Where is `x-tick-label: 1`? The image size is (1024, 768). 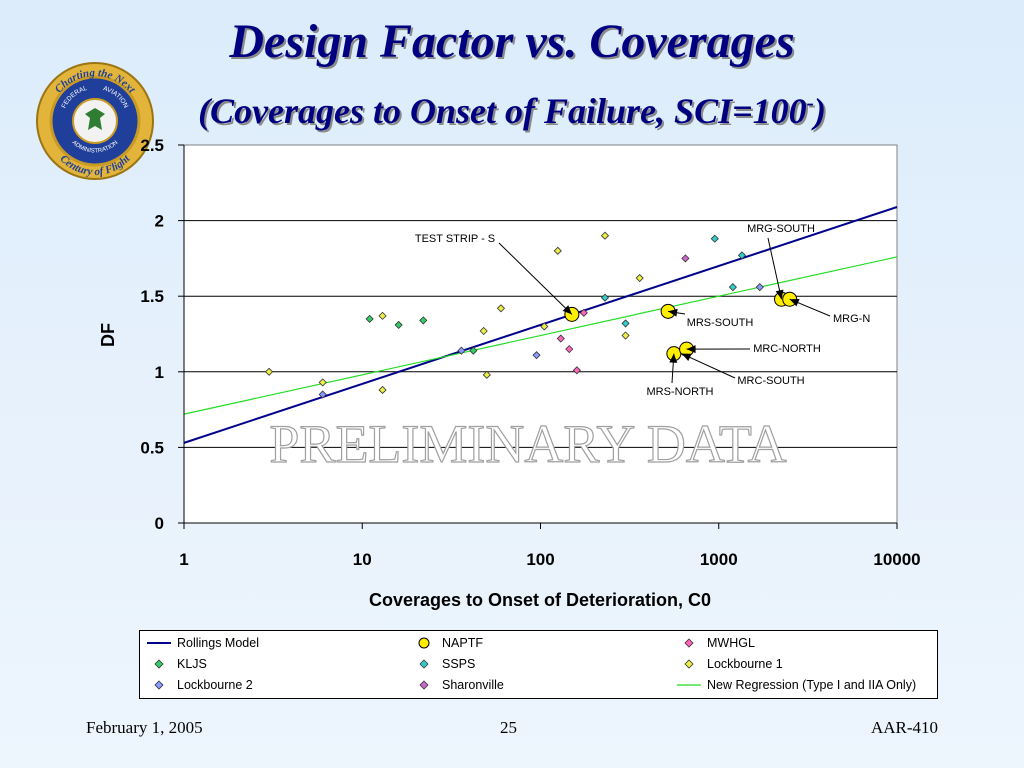 x-tick-label: 1 is located at coordinates (183, 559).